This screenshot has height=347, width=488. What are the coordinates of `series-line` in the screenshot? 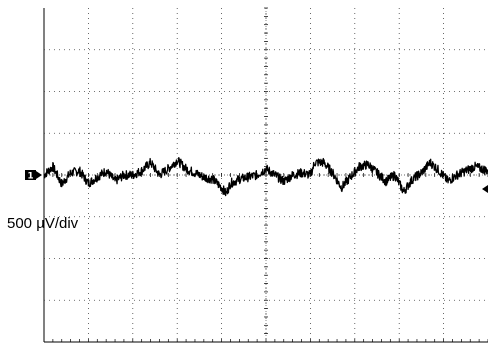 It's located at (265, 177).